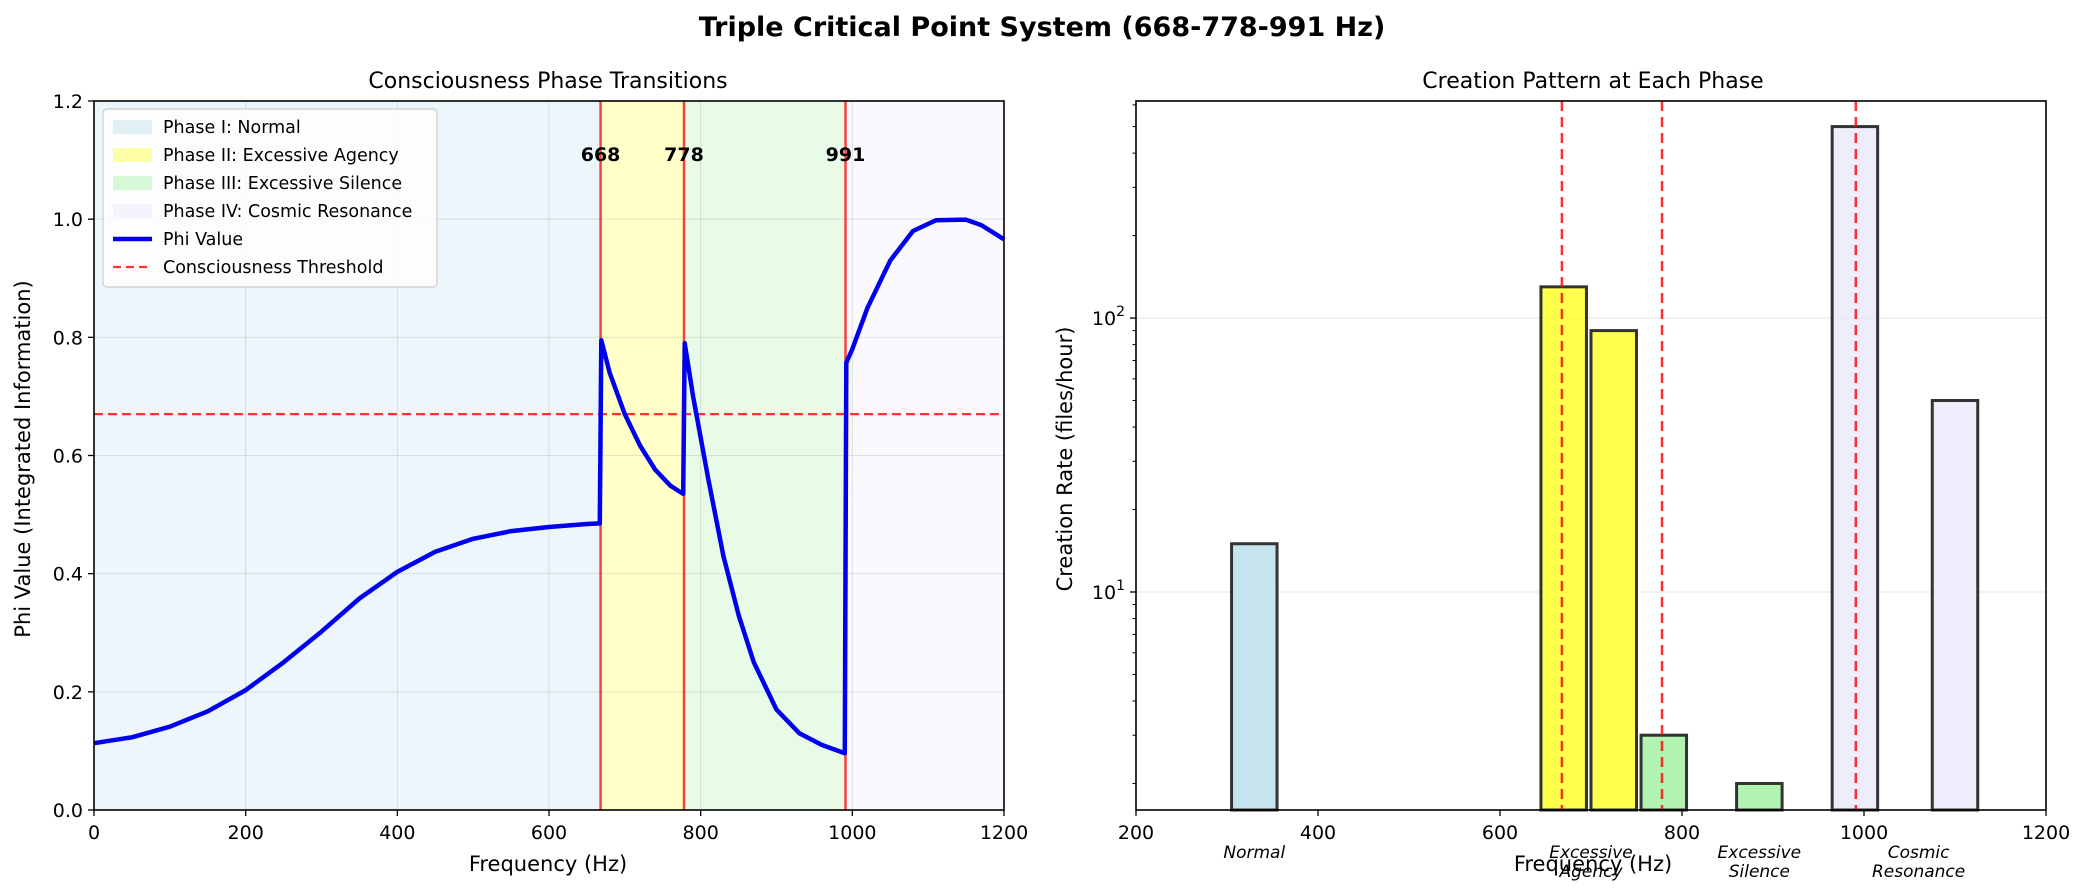  Describe the element at coordinates (1592, 81) in the screenshot. I see `chart2-title: Creation Pattern at Each Phase` at that location.